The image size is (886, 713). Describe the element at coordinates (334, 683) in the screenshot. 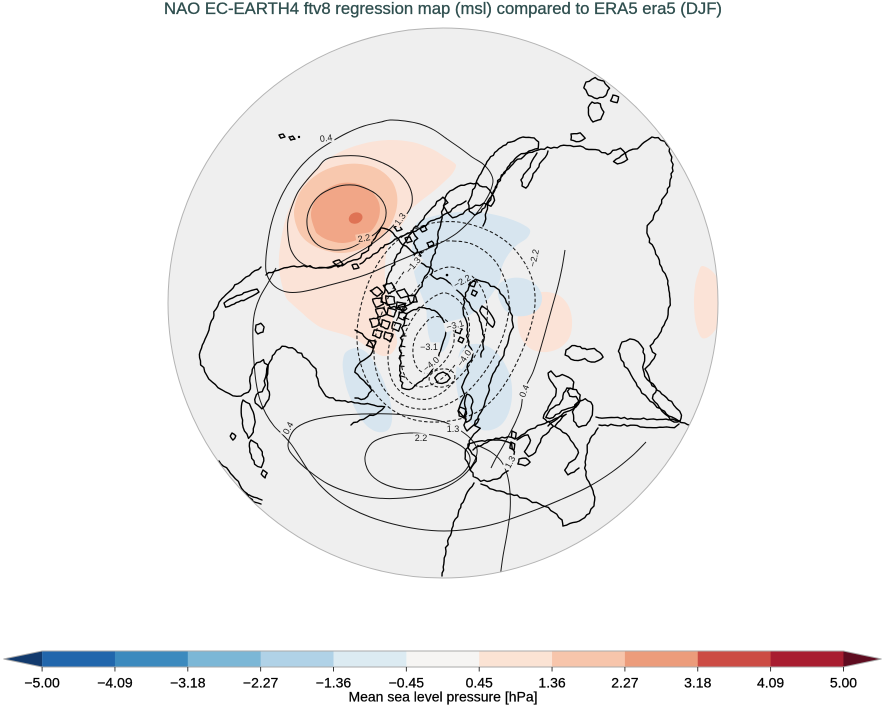

I see `svg-text: −1.36` at that location.